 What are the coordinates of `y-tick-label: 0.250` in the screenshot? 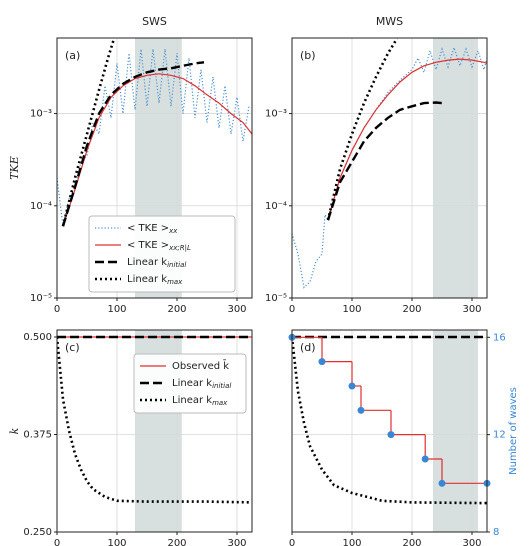 It's located at (37, 532).